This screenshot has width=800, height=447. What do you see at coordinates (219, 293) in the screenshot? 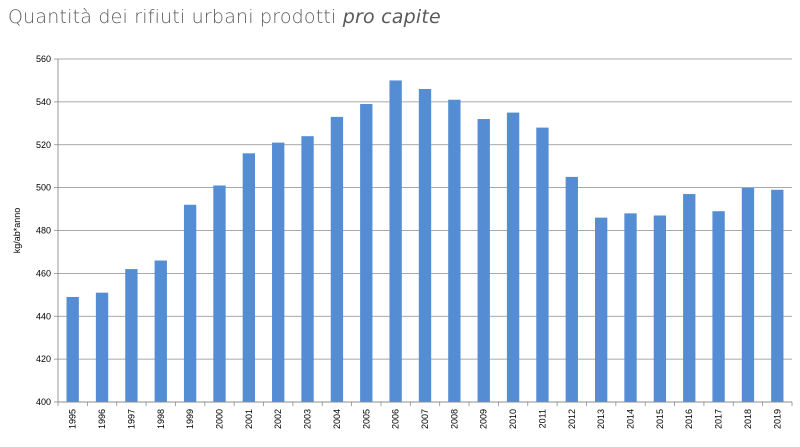
I see `bar-2000` at bounding box center [219, 293].